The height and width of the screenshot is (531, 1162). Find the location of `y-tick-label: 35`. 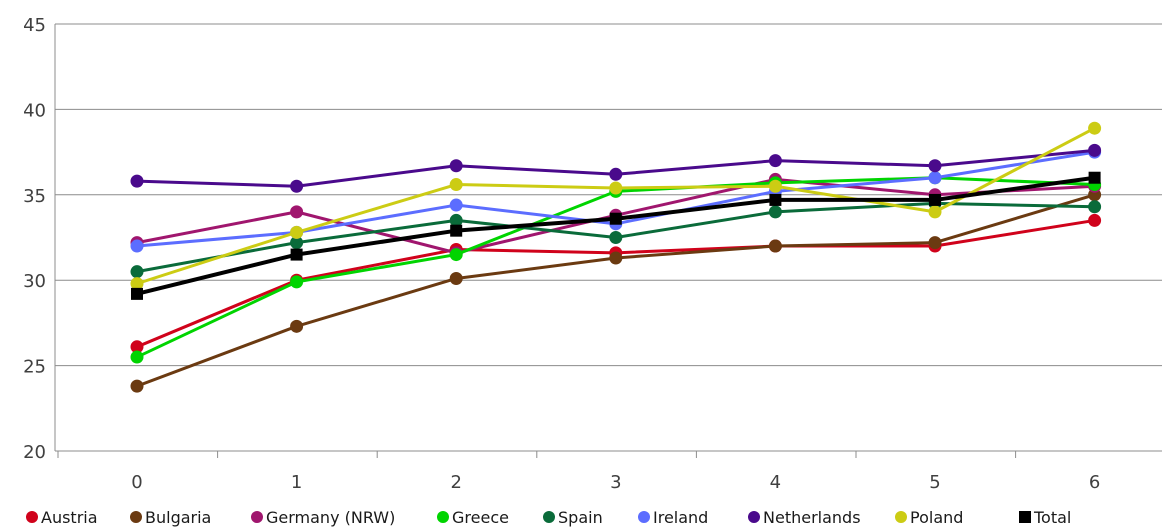

y-tick-label: 35 is located at coordinates (34, 196).